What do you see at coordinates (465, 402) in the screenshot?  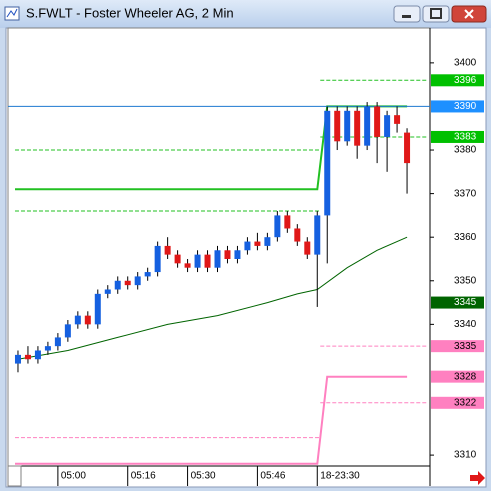 I see `price-marker-label: 3322` at bounding box center [465, 402].